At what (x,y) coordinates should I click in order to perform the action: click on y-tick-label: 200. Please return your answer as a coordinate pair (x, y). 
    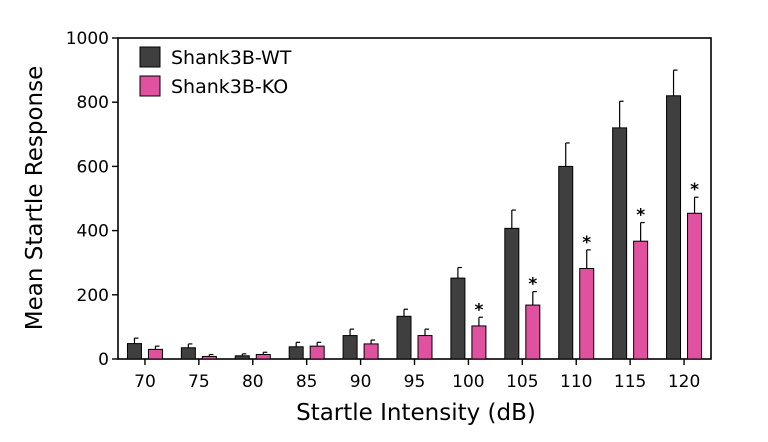
    Looking at the image, I should click on (93, 296).